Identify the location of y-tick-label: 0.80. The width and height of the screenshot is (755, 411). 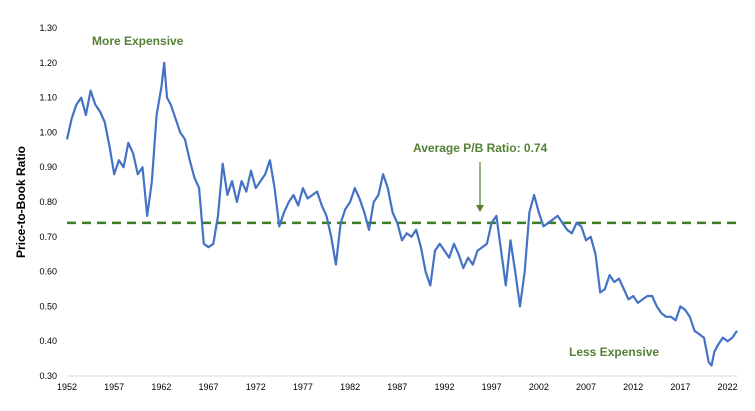
(48, 202).